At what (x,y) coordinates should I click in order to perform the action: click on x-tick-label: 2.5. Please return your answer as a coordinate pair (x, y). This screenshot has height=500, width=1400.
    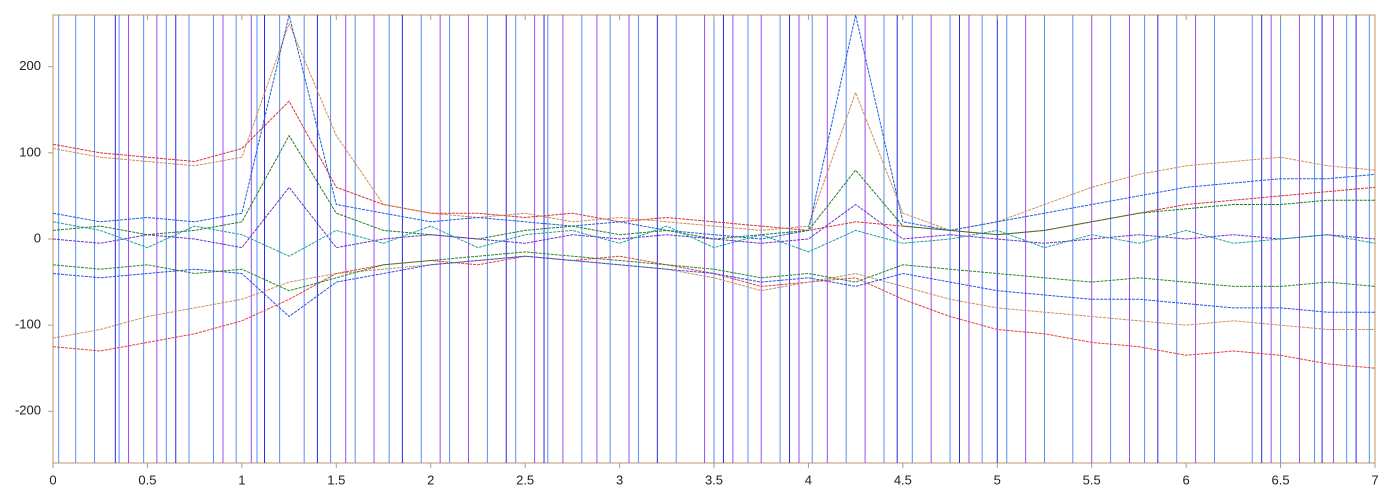
    Looking at the image, I should click on (525, 479).